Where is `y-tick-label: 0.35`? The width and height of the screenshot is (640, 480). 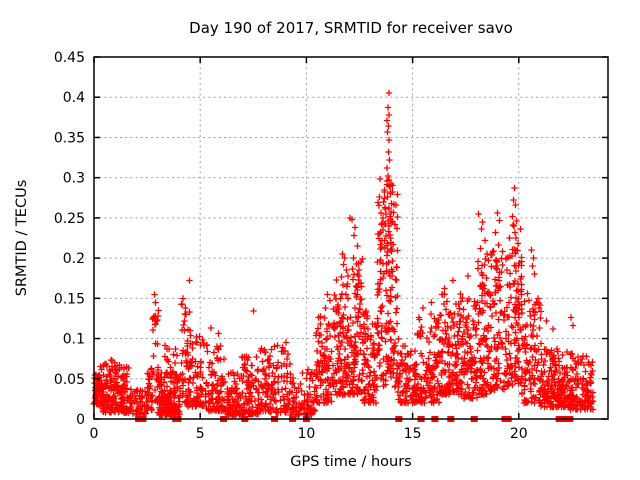 y-tick-label: 0.35 is located at coordinates (69, 138).